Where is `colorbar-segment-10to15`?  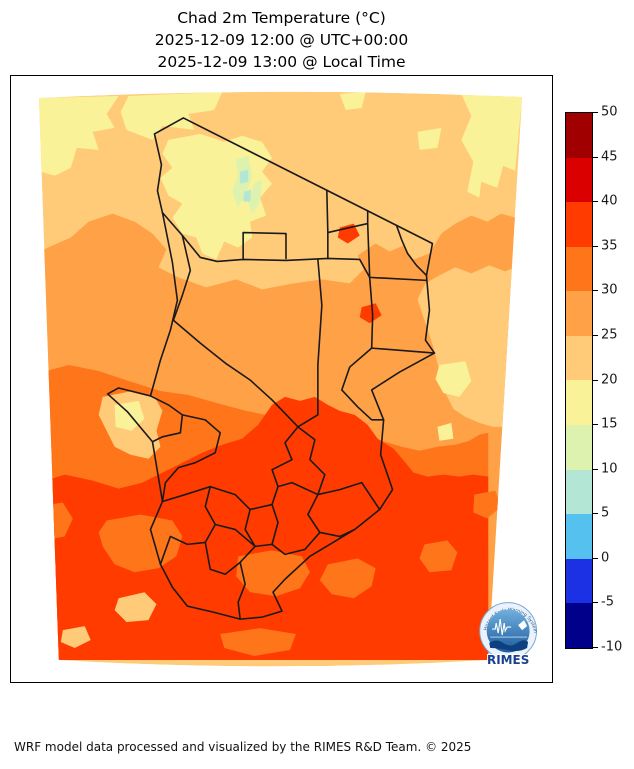
colorbar-segment-10to15 is located at coordinates (579, 447).